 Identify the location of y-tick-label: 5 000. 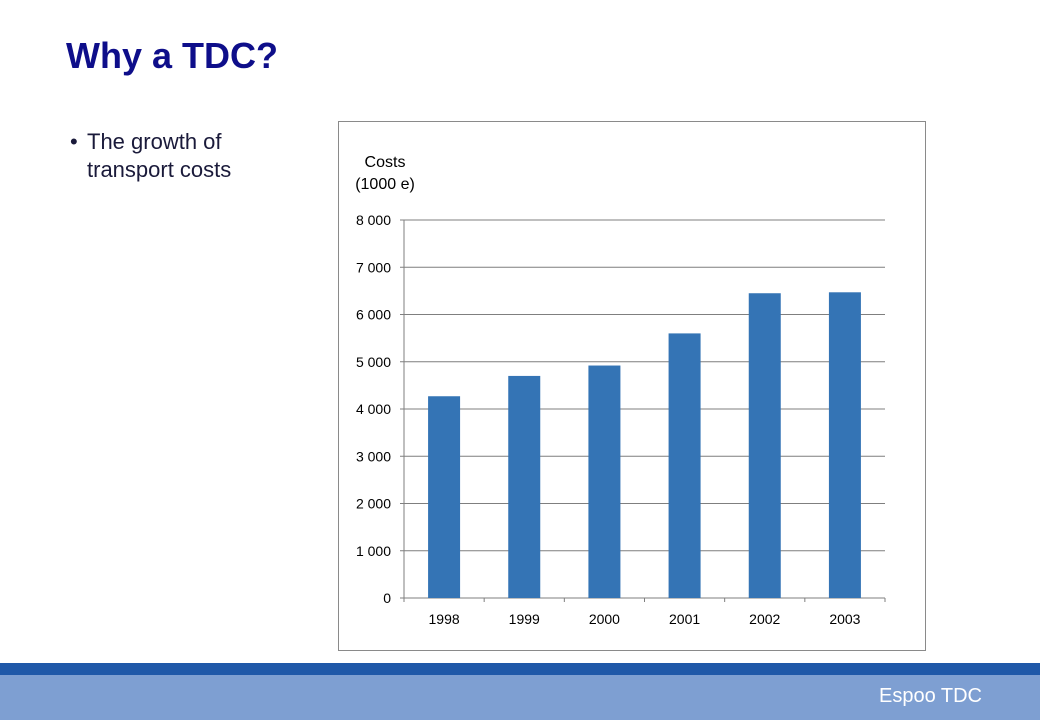
(373, 362).